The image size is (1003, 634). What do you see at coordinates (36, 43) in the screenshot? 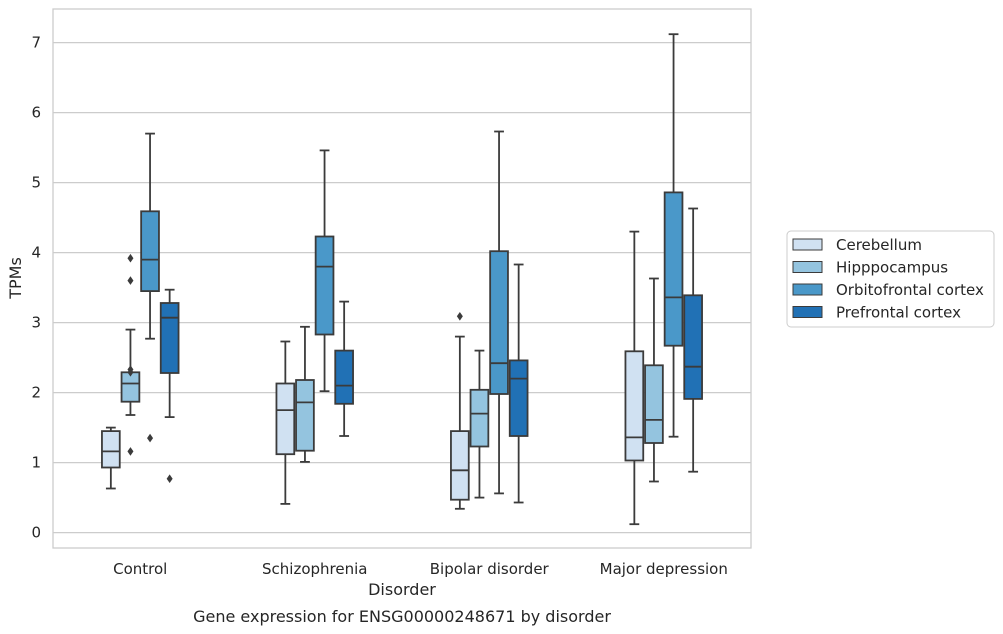
I see `y-tick-label: 7` at bounding box center [36, 43].